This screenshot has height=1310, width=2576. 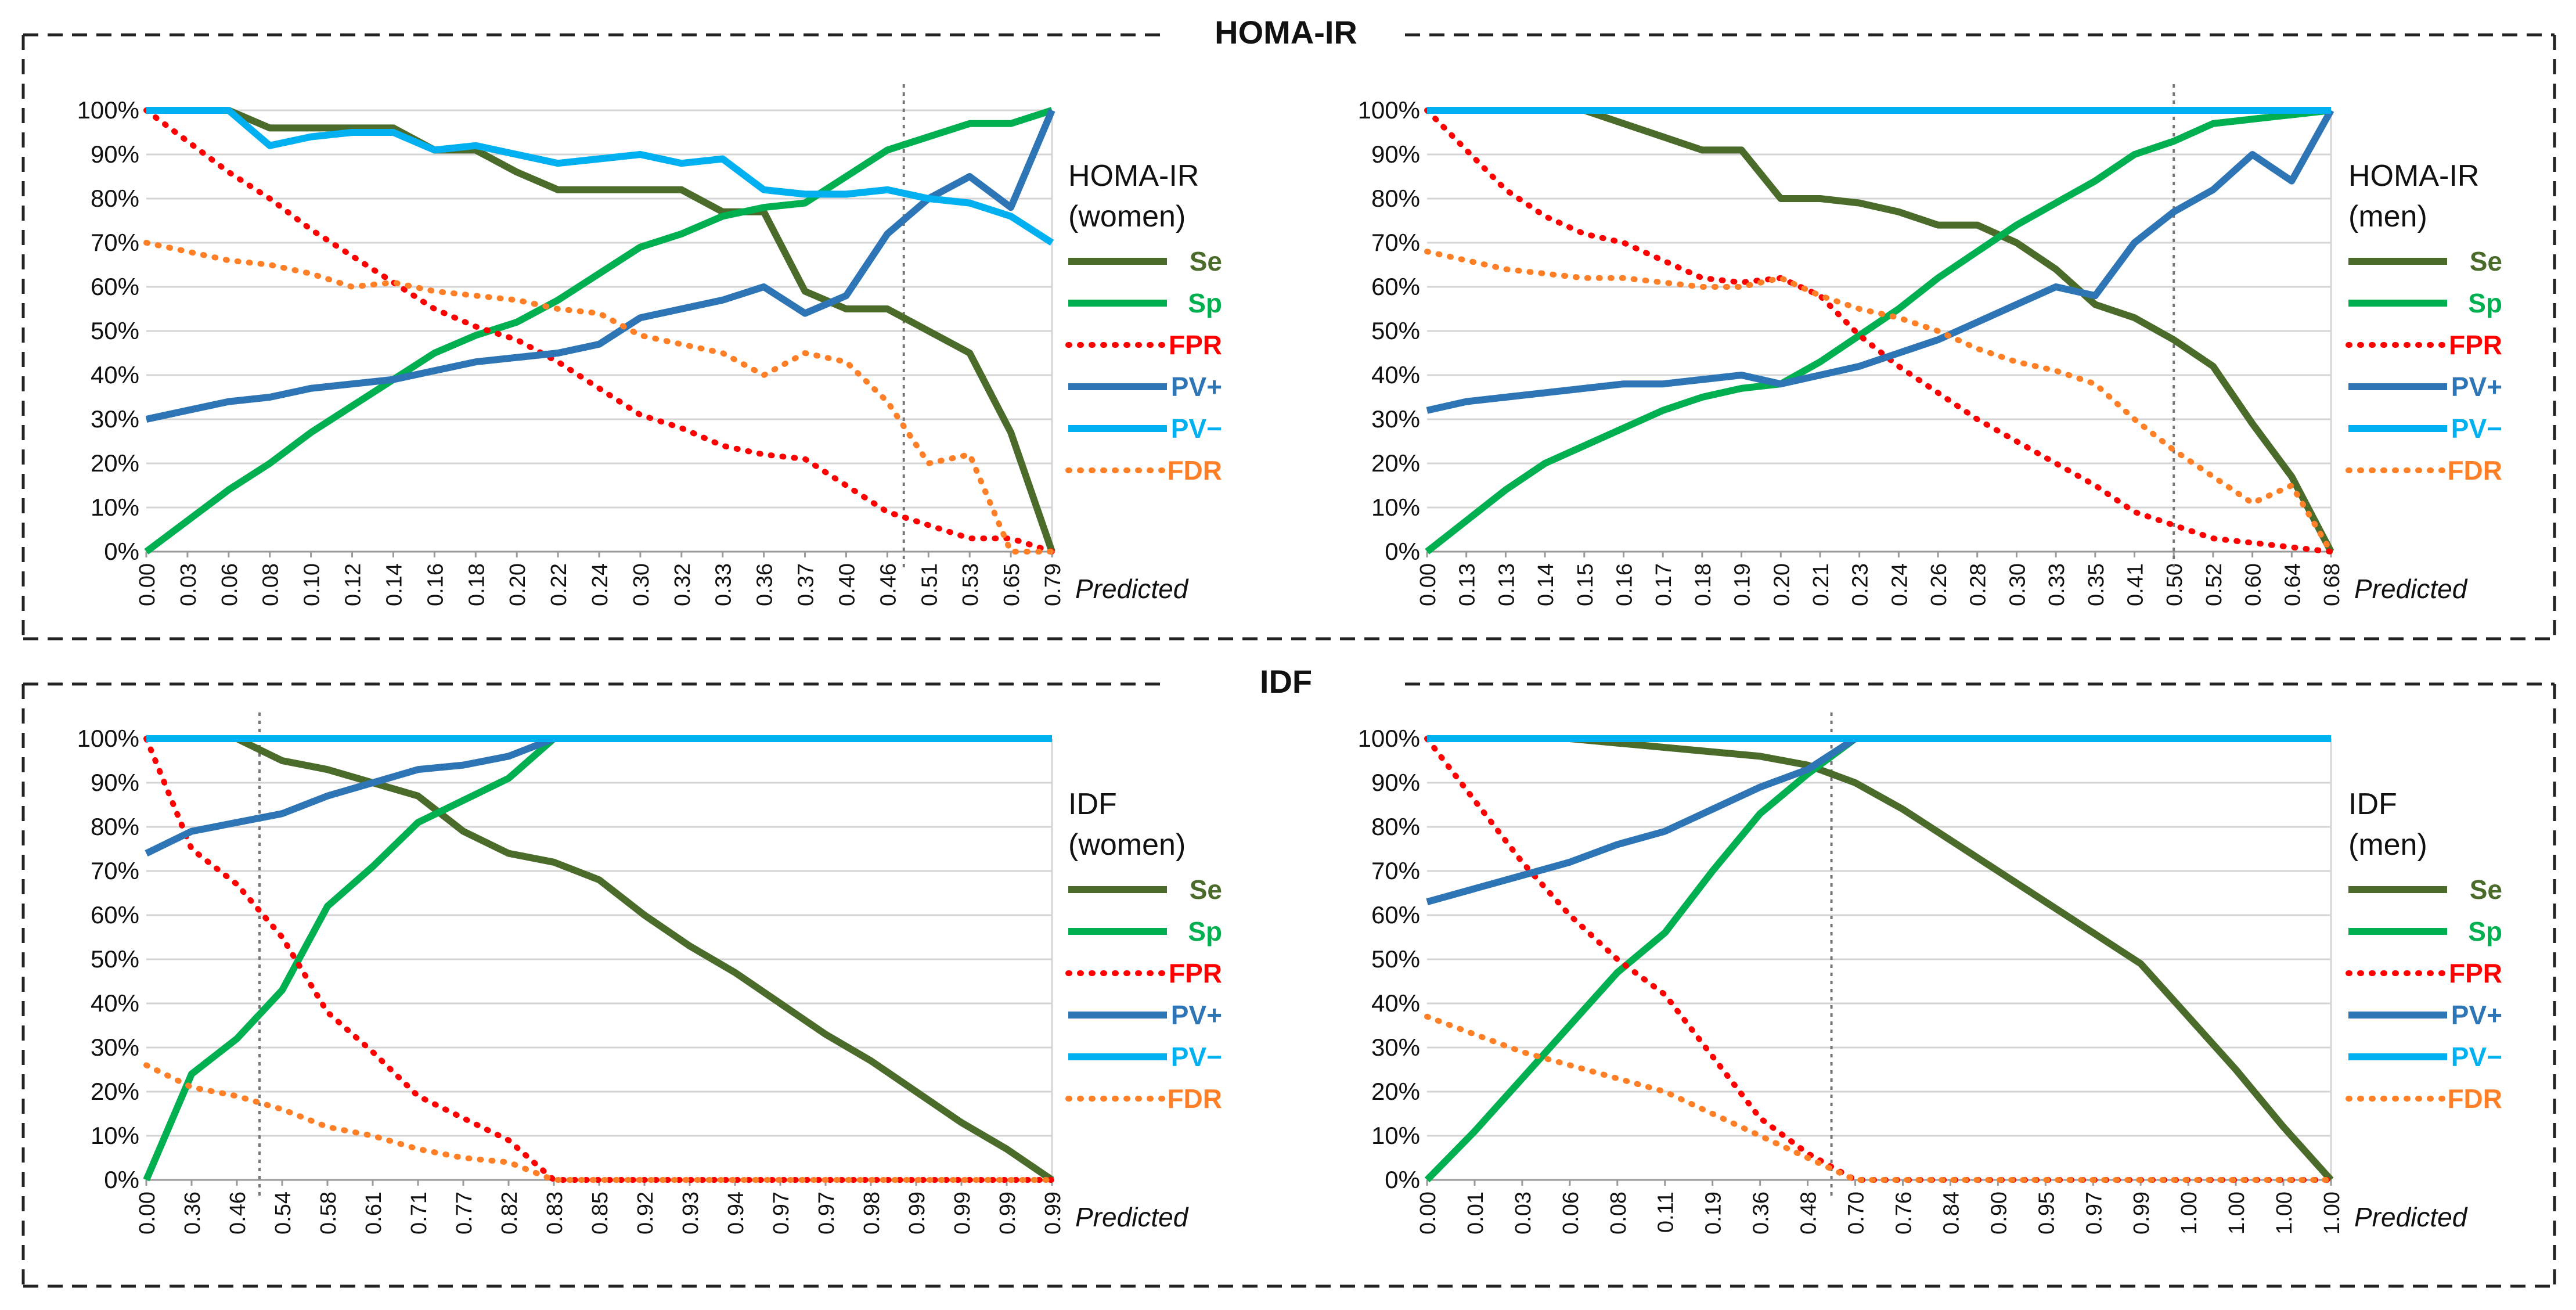 What do you see at coordinates (1286, 32) in the screenshot?
I see `homa-ir-section-title: HOMA-IR` at bounding box center [1286, 32].